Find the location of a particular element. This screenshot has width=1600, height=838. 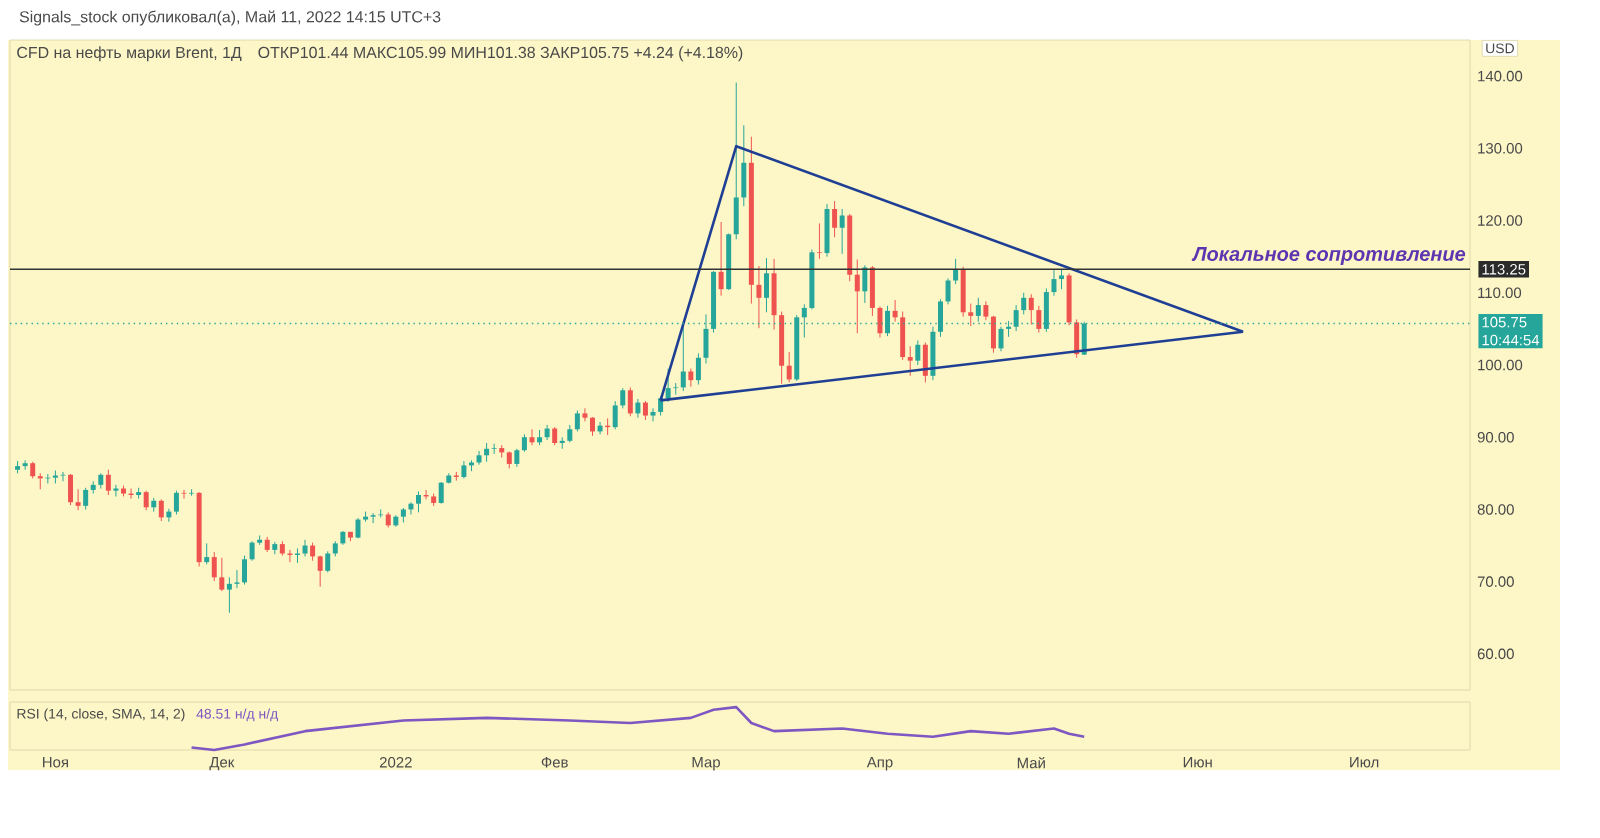

ref-line-label: Локальное сопротивление is located at coordinates (1328, 256).